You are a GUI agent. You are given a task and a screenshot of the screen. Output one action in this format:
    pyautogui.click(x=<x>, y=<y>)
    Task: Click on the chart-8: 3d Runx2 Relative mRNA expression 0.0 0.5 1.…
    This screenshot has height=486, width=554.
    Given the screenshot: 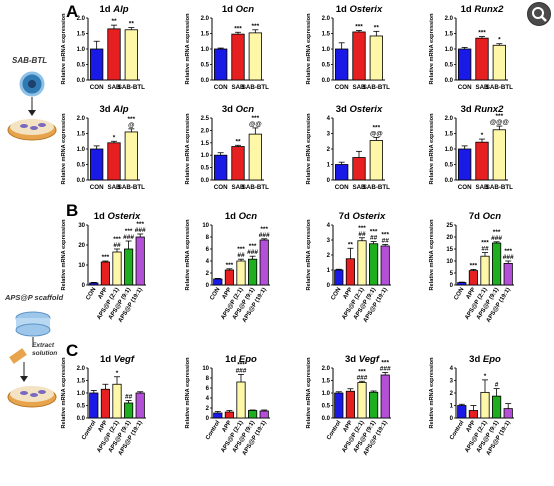 What is the action you would take?
    pyautogui.click(x=471, y=147)
    